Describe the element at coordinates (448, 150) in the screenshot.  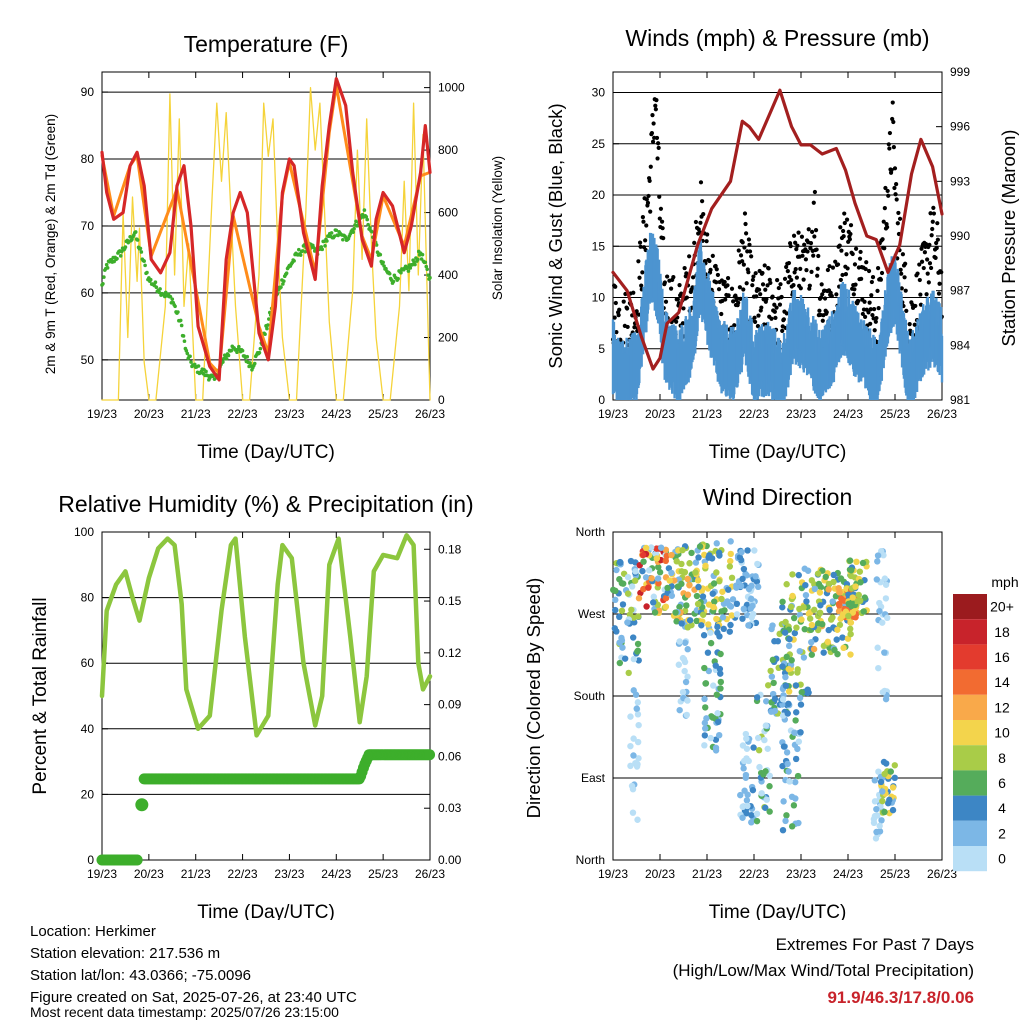
I see `y-tick-label-right: 800` at that location.